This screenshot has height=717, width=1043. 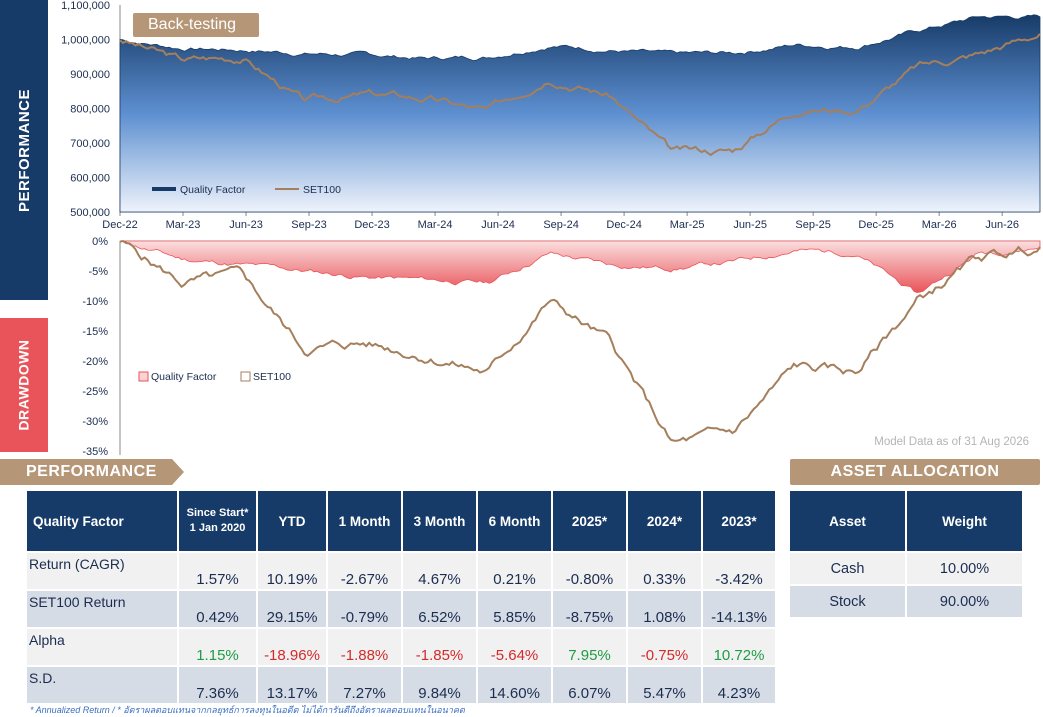 I want to click on row-label: Return (CAGR), so click(x=102, y=571).